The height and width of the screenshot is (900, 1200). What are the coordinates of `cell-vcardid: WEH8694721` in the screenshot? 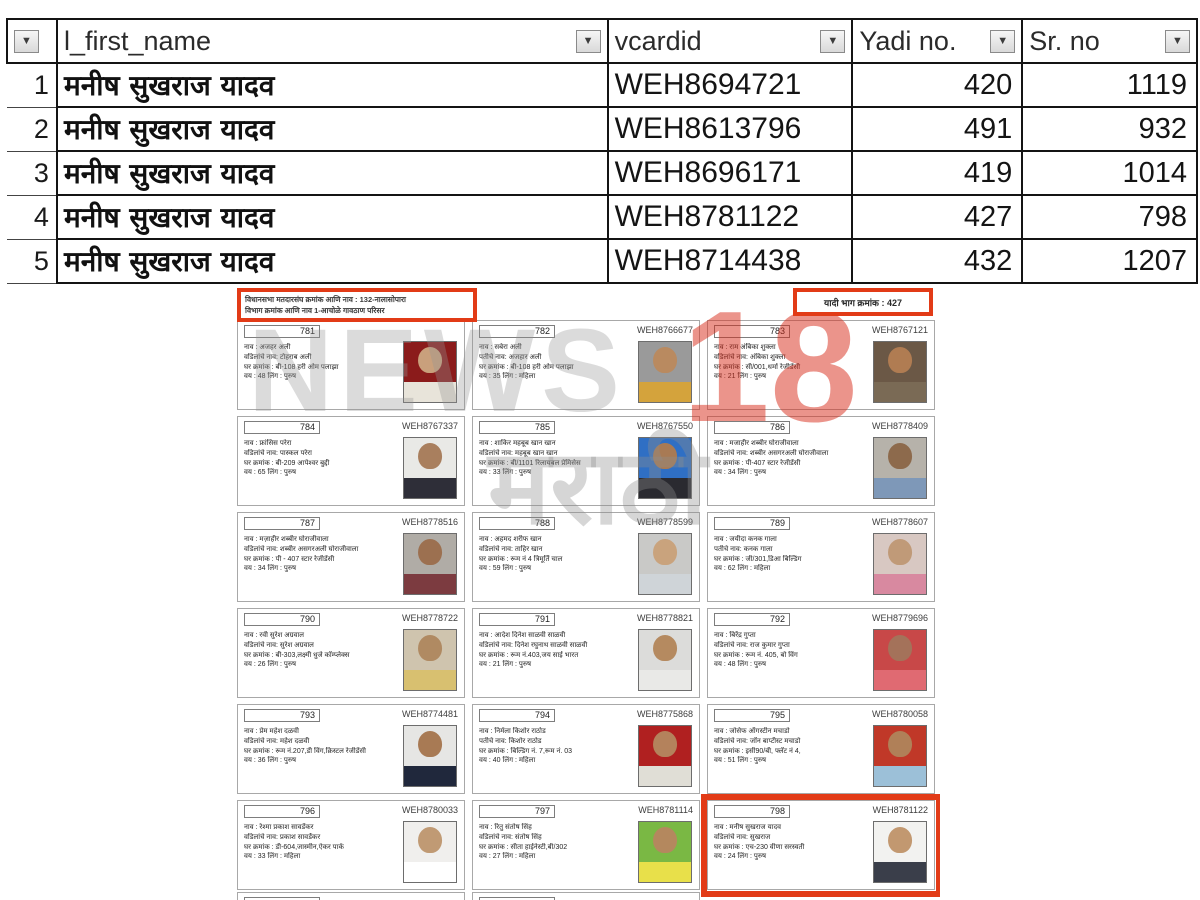 It's located at (730, 85).